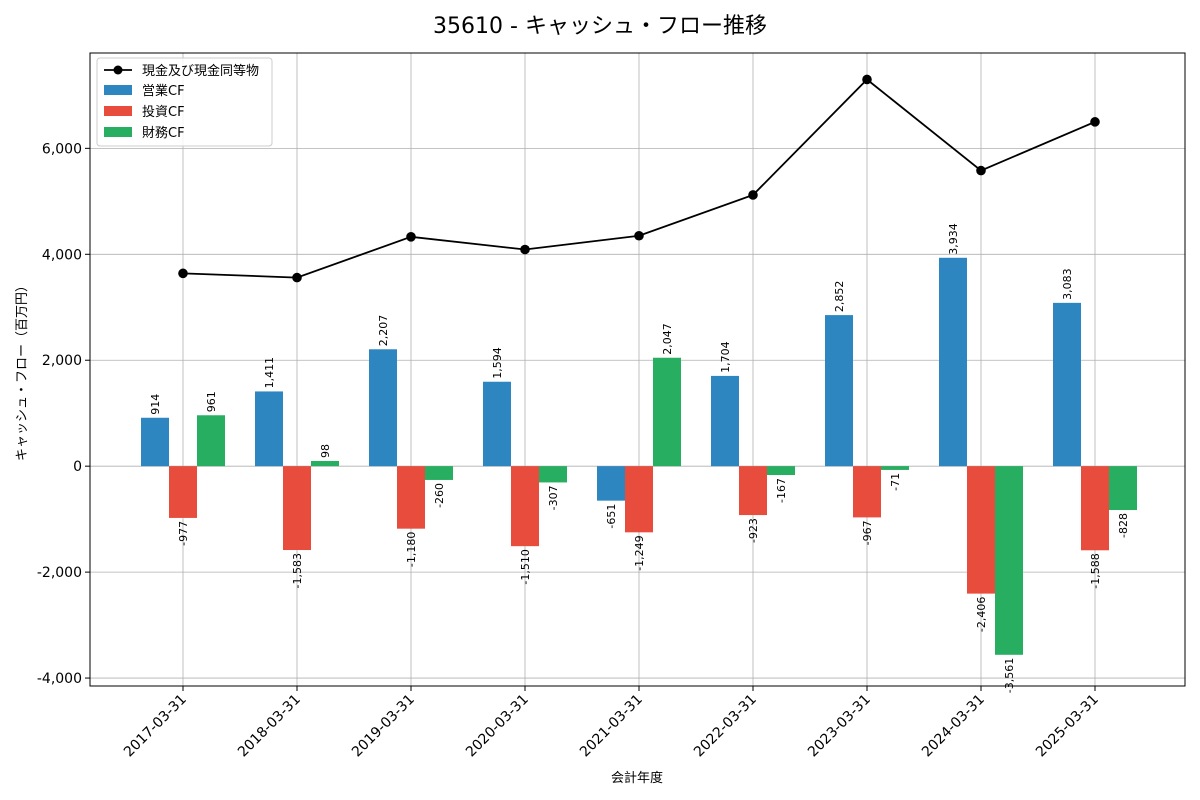 The height and width of the screenshot is (800, 1200). What do you see at coordinates (611, 516) in the screenshot?
I see `data-label-operating-cf: -651` at bounding box center [611, 516].